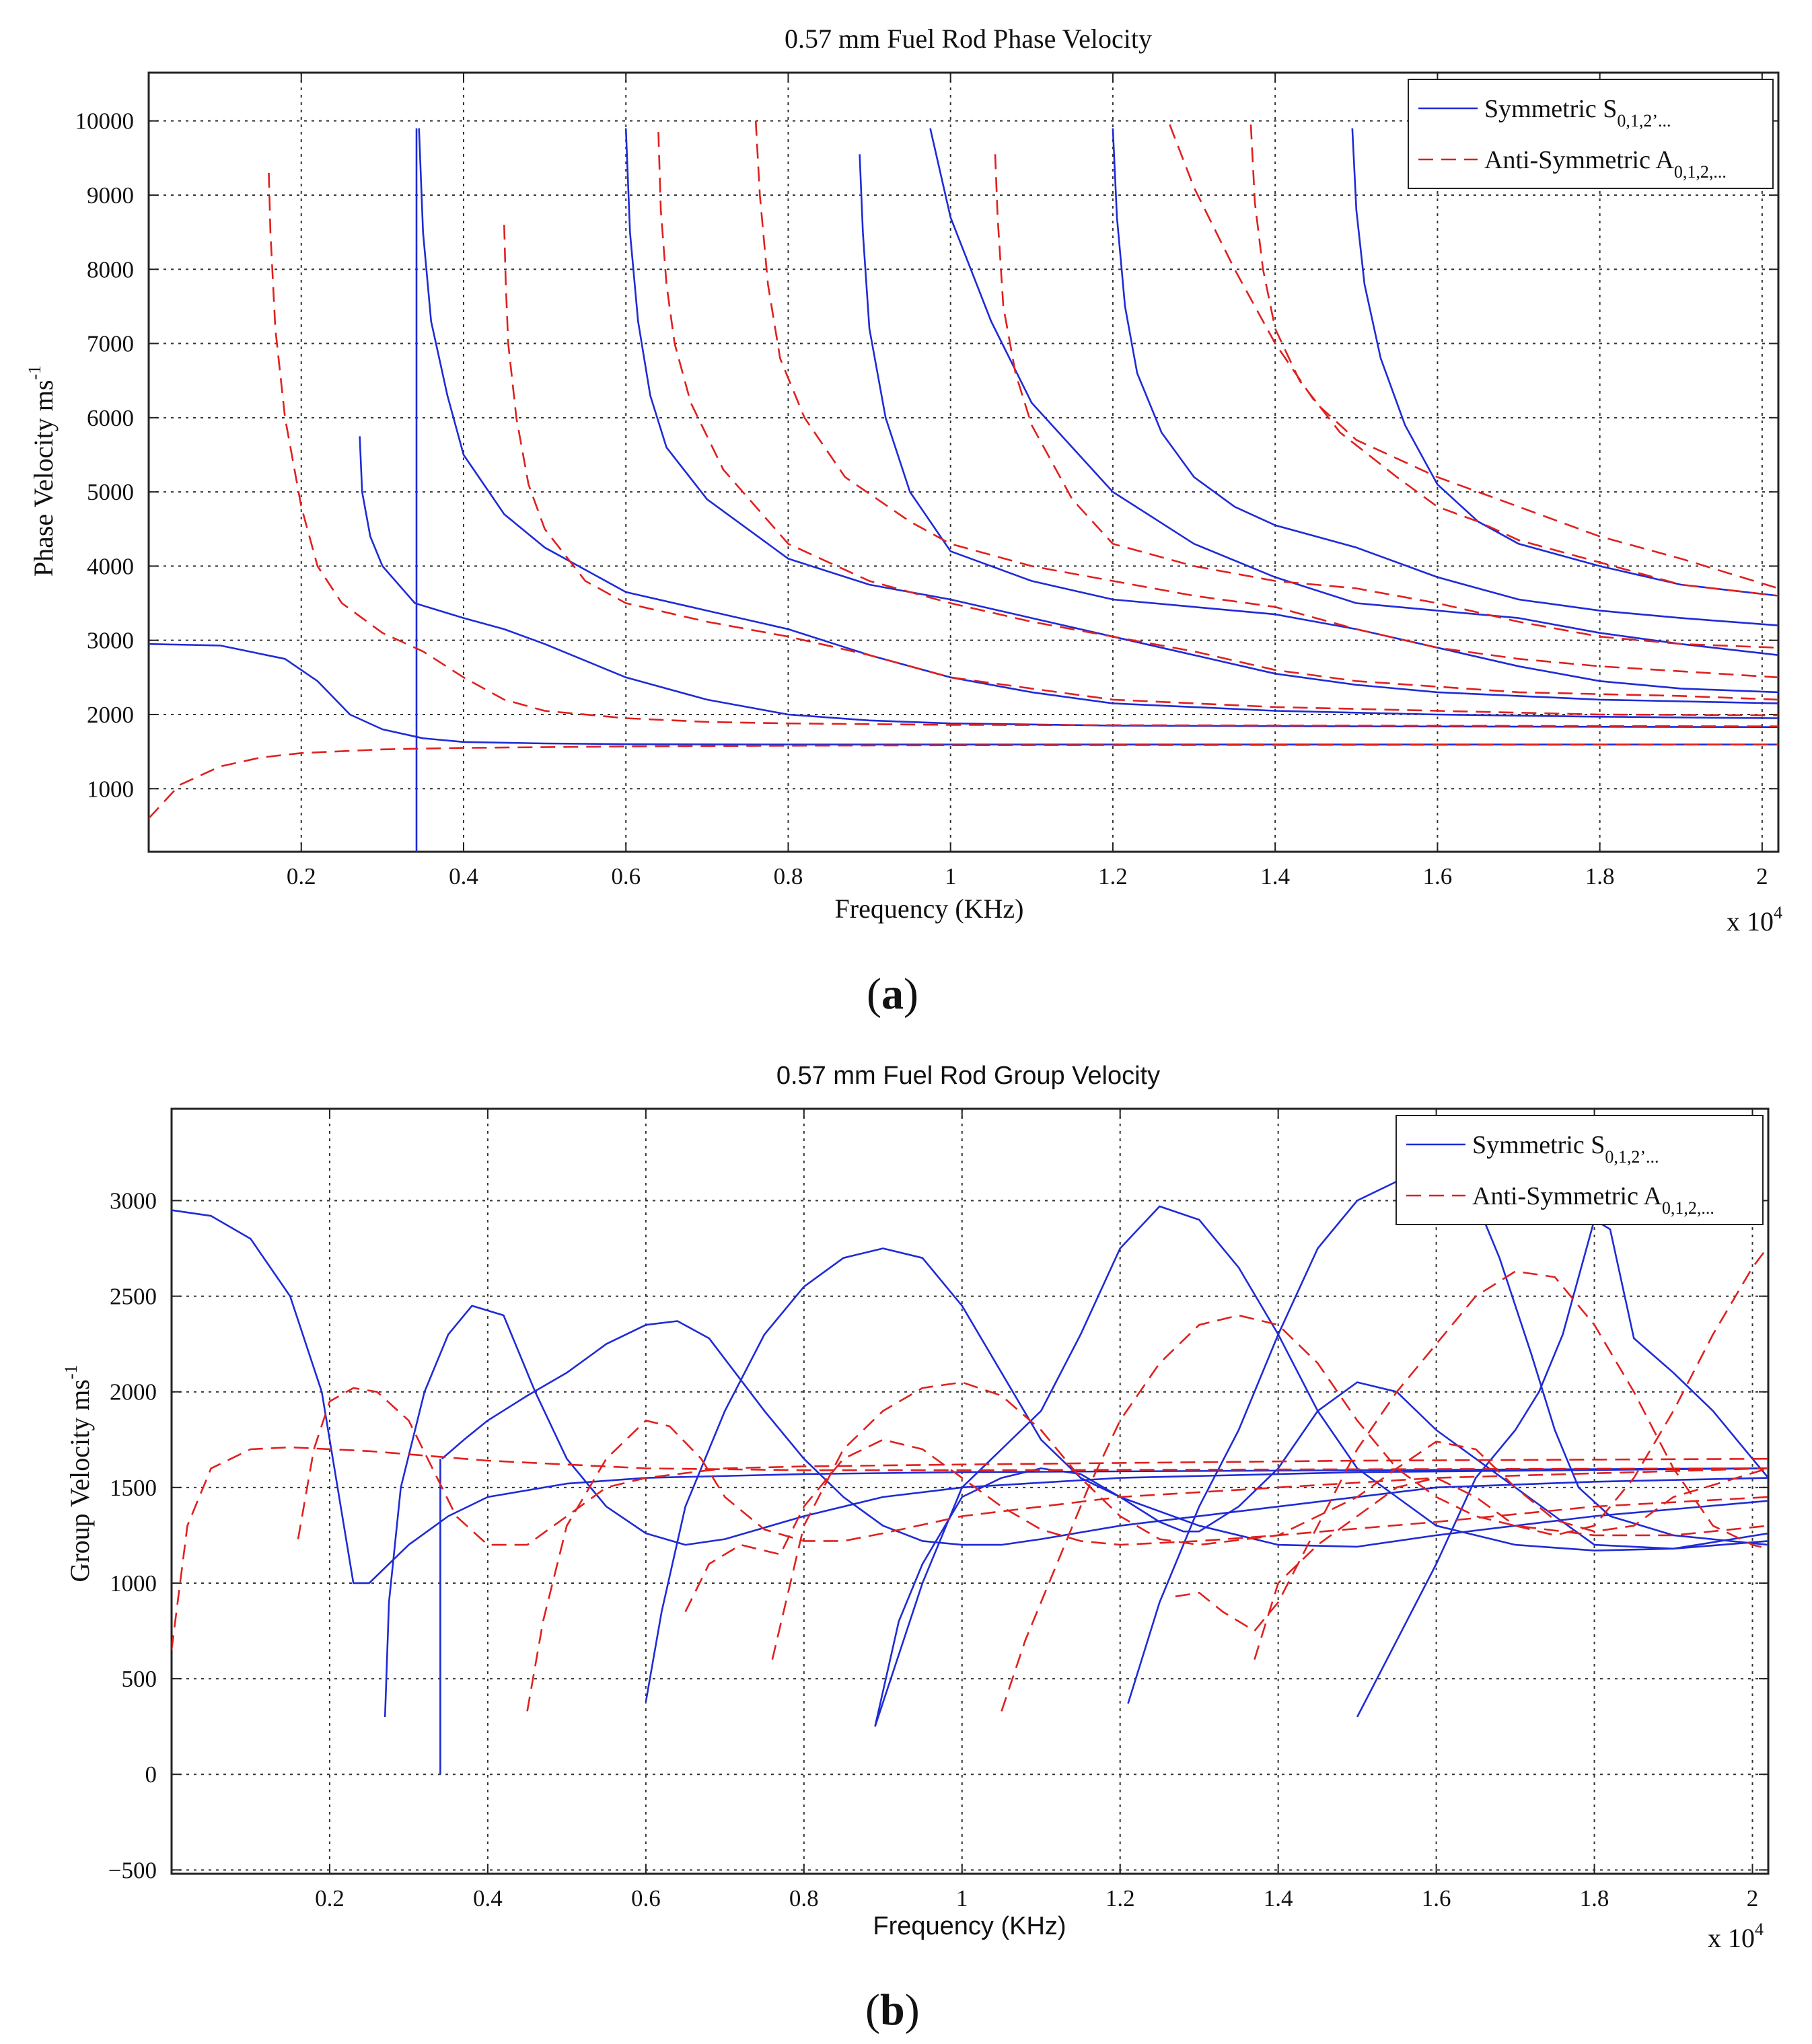  I want to click on series-line-a6, so click(1473, 356).